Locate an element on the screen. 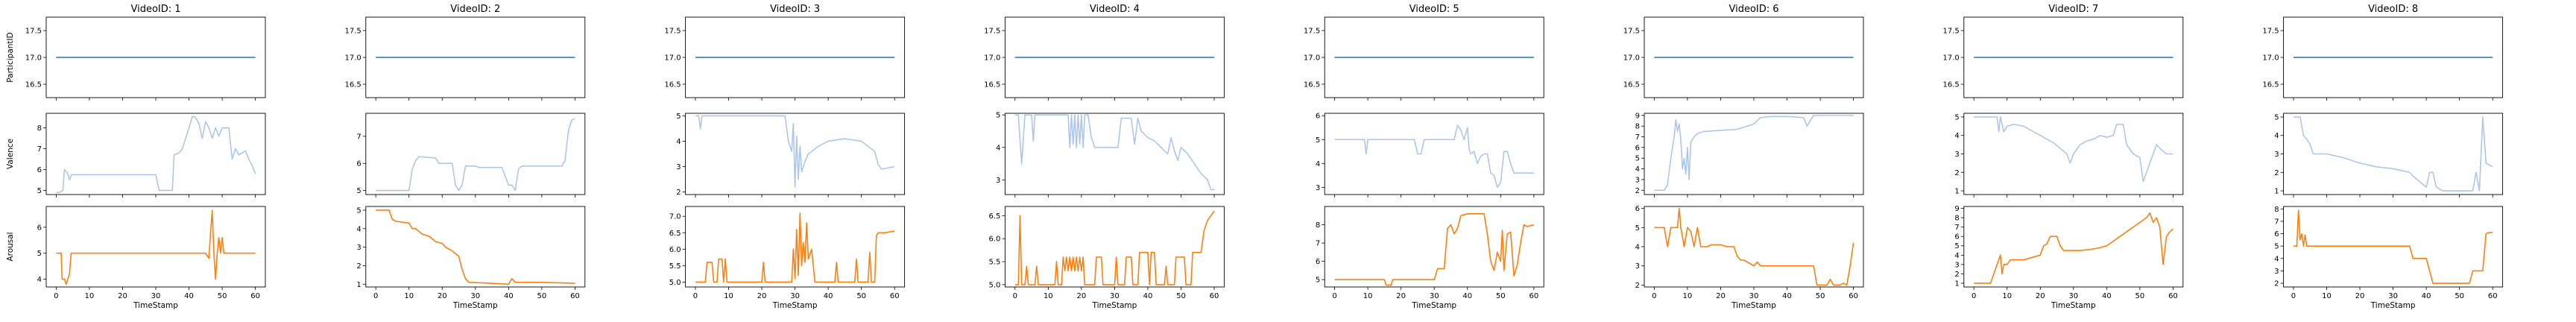  participant-axes: 16.5 17.0 17.5 ParticipantID is located at coordinates (136, 58).